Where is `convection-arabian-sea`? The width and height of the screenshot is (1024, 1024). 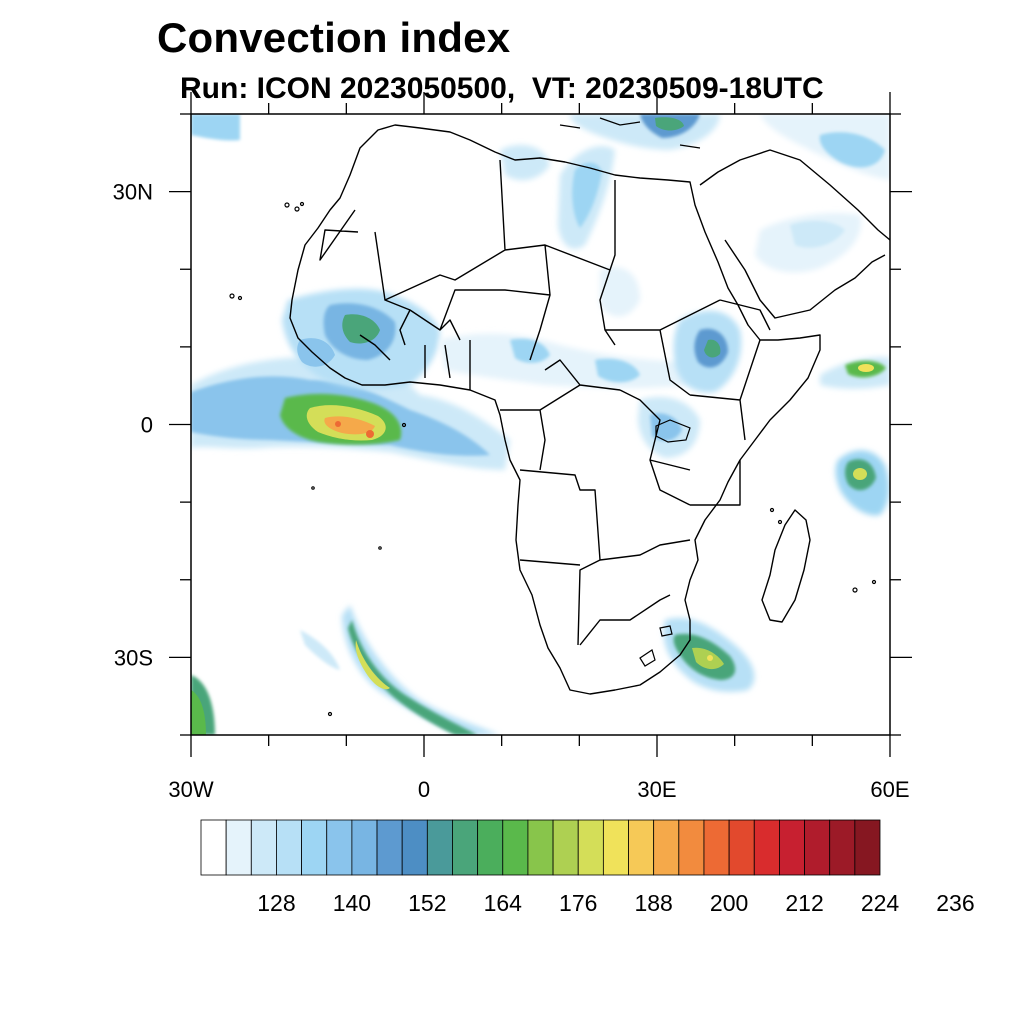
convection-arabian-sea is located at coordinates (855, 373).